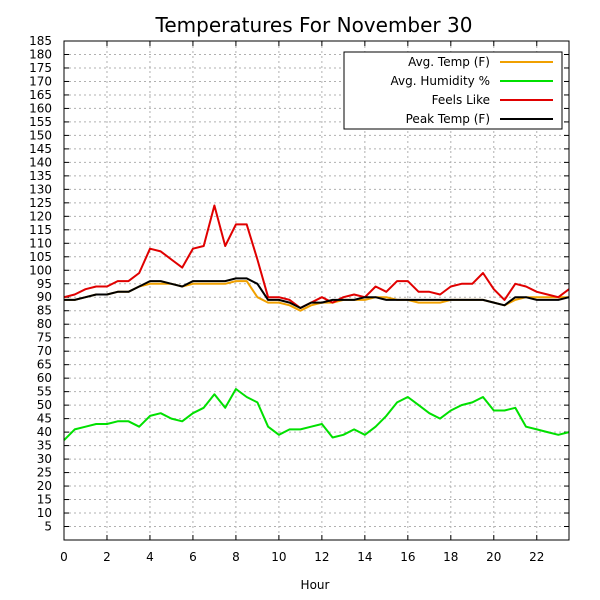 The width and height of the screenshot is (600, 600). What do you see at coordinates (40, 243) in the screenshot?
I see `y-tick-label: 110` at bounding box center [40, 243].